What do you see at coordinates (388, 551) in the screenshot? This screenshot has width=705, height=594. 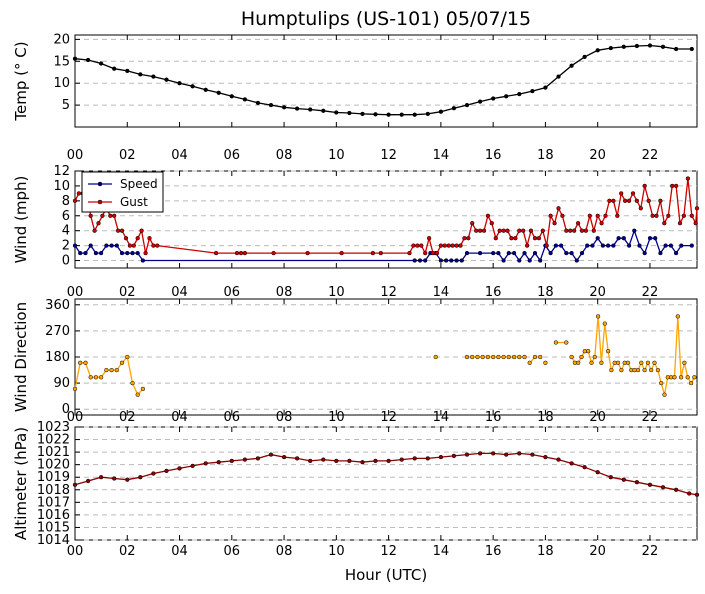 I see `altimeter-x-tick-label: 12` at bounding box center [388, 551].